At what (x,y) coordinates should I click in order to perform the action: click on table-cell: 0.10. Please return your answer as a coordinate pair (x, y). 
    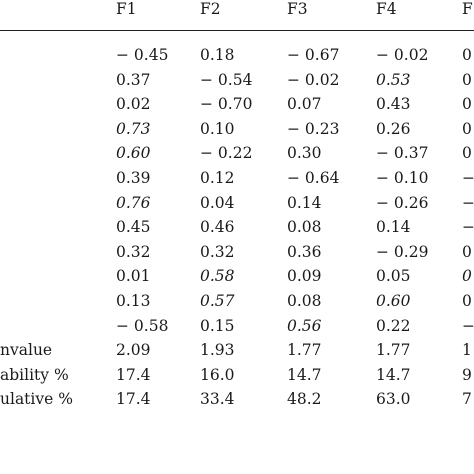
    Looking at the image, I should click on (217, 129).